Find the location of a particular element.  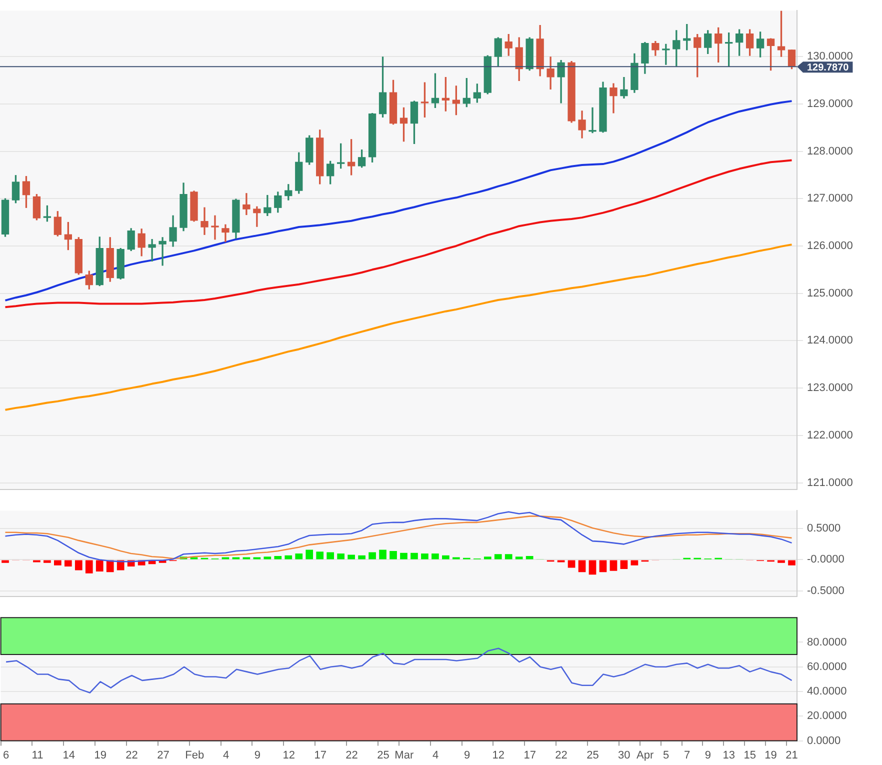

x-tick-label: 21 is located at coordinates (792, 755).